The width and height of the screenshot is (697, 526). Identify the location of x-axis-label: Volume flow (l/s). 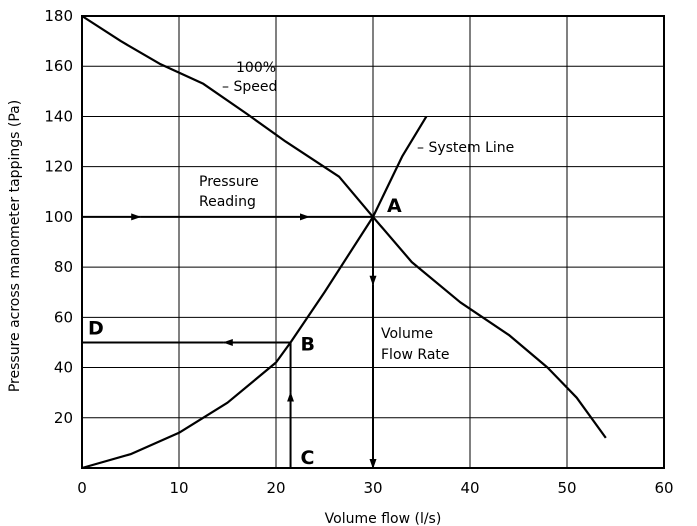
(383, 518).